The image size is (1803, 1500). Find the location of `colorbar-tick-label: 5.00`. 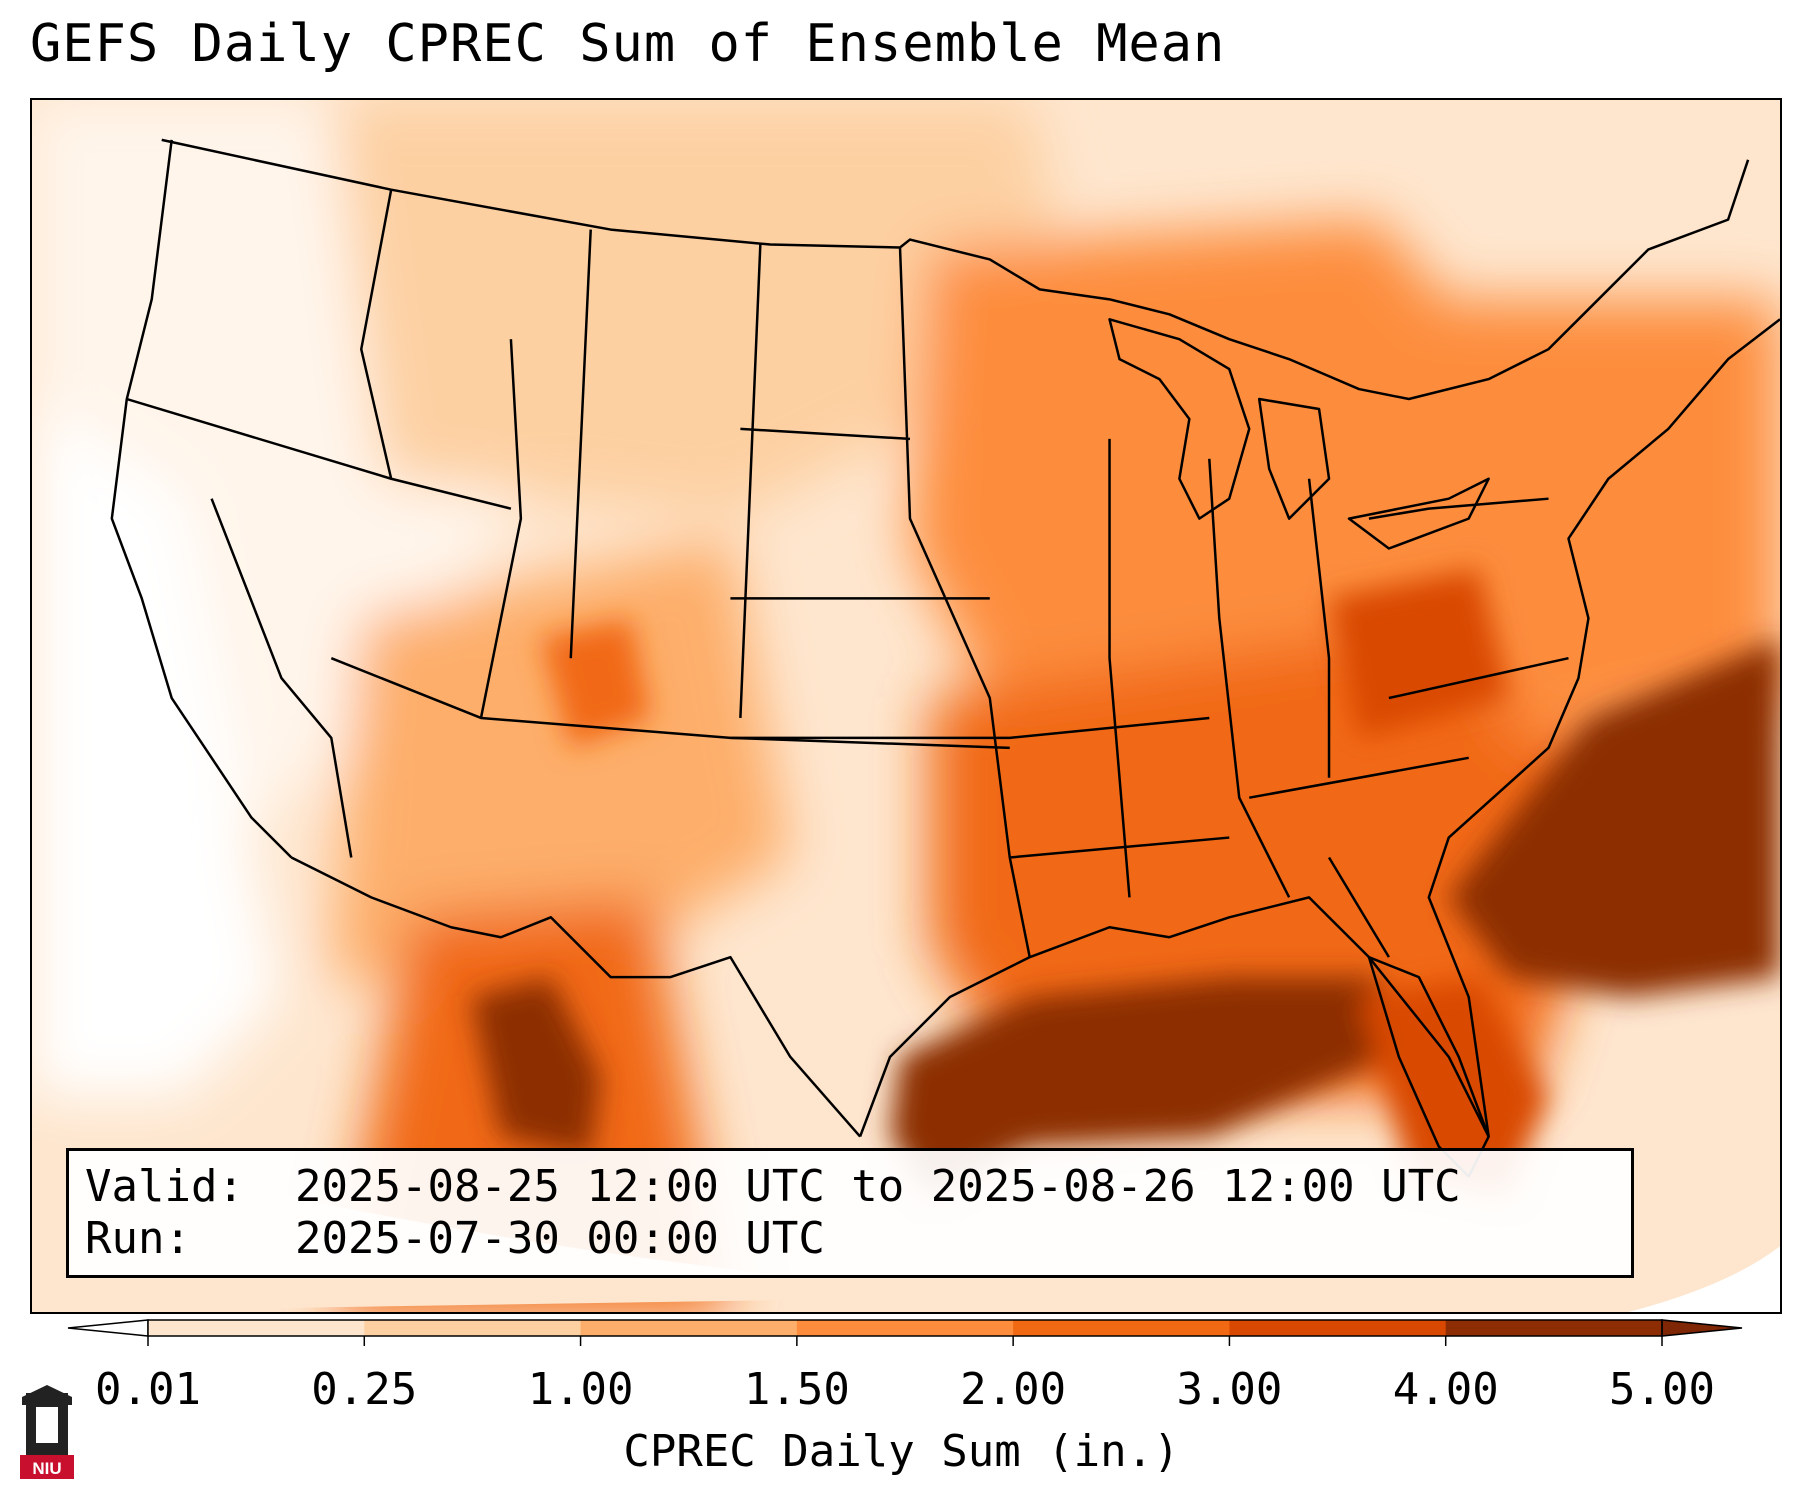

colorbar-tick-label: 5.00 is located at coordinates (1662, 1389).